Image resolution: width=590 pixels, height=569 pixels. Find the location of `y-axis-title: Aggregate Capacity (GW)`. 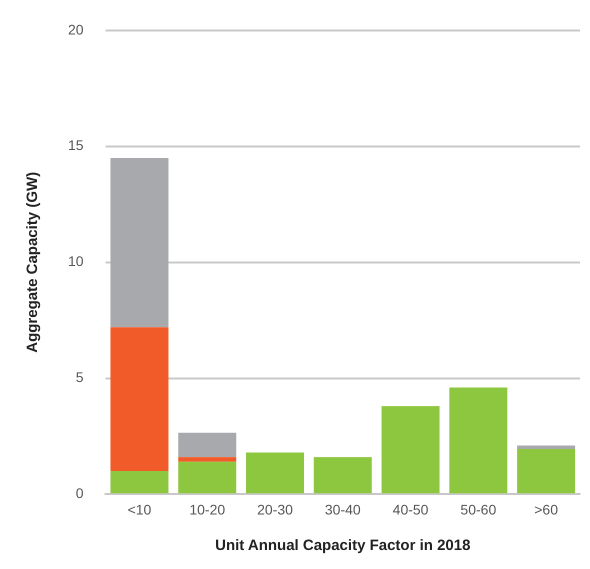

y-axis-title: Aggregate Capacity (GW) is located at coordinates (33, 262).